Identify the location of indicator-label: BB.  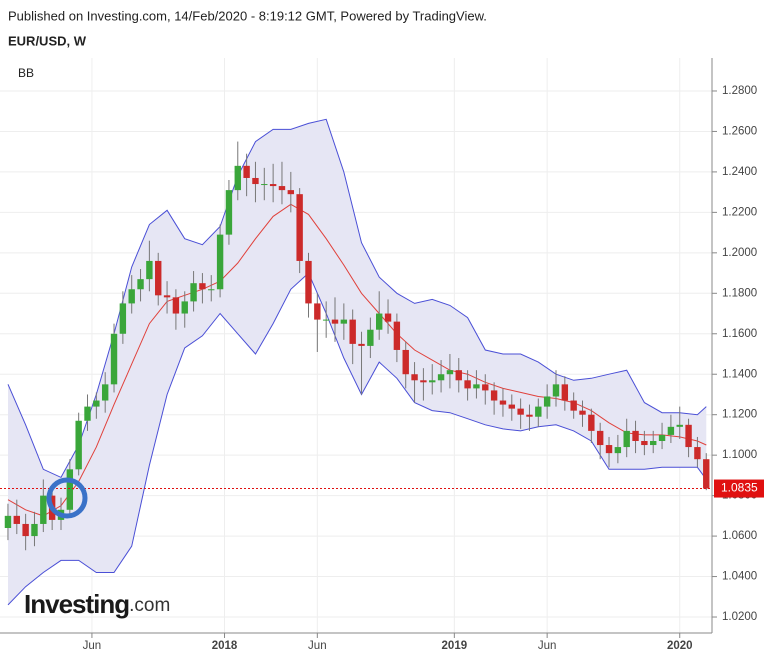
(26, 73).